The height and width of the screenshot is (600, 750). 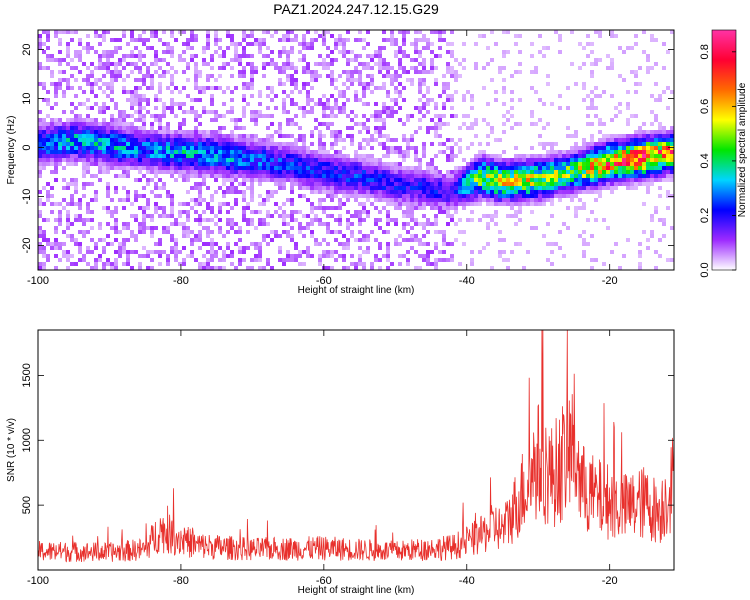 What do you see at coordinates (324, 581) in the screenshot?
I see `x-tick-label: -60` at bounding box center [324, 581].